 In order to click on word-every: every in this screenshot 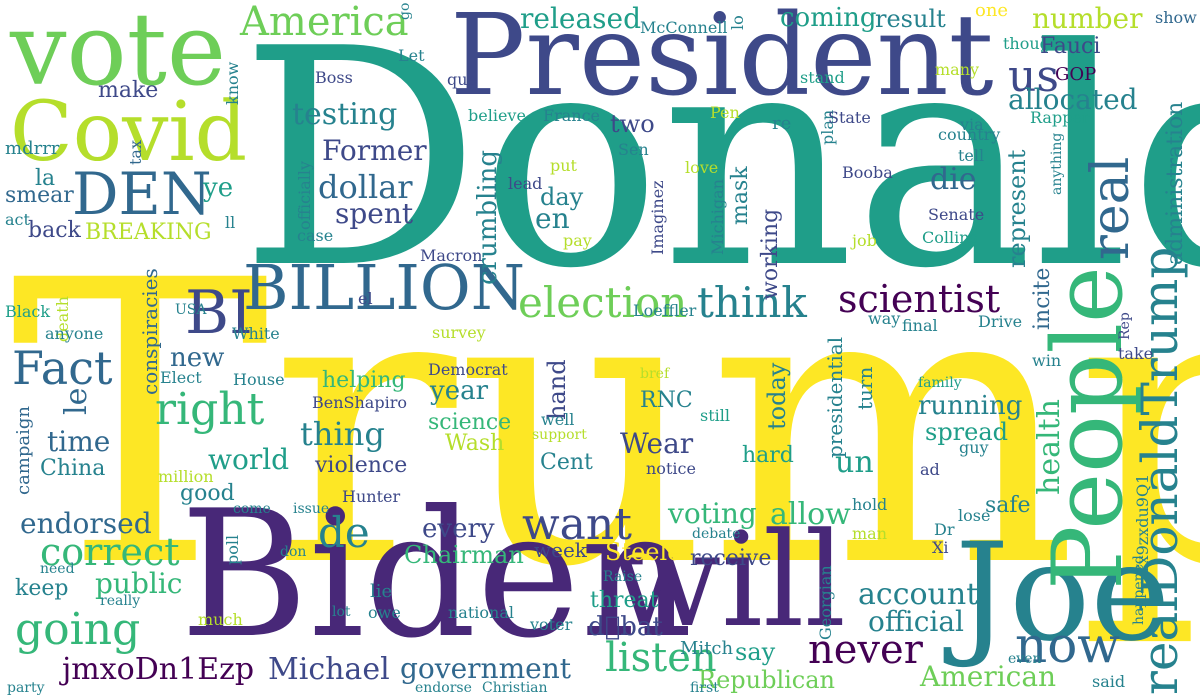, I will do `click(458, 529)`.